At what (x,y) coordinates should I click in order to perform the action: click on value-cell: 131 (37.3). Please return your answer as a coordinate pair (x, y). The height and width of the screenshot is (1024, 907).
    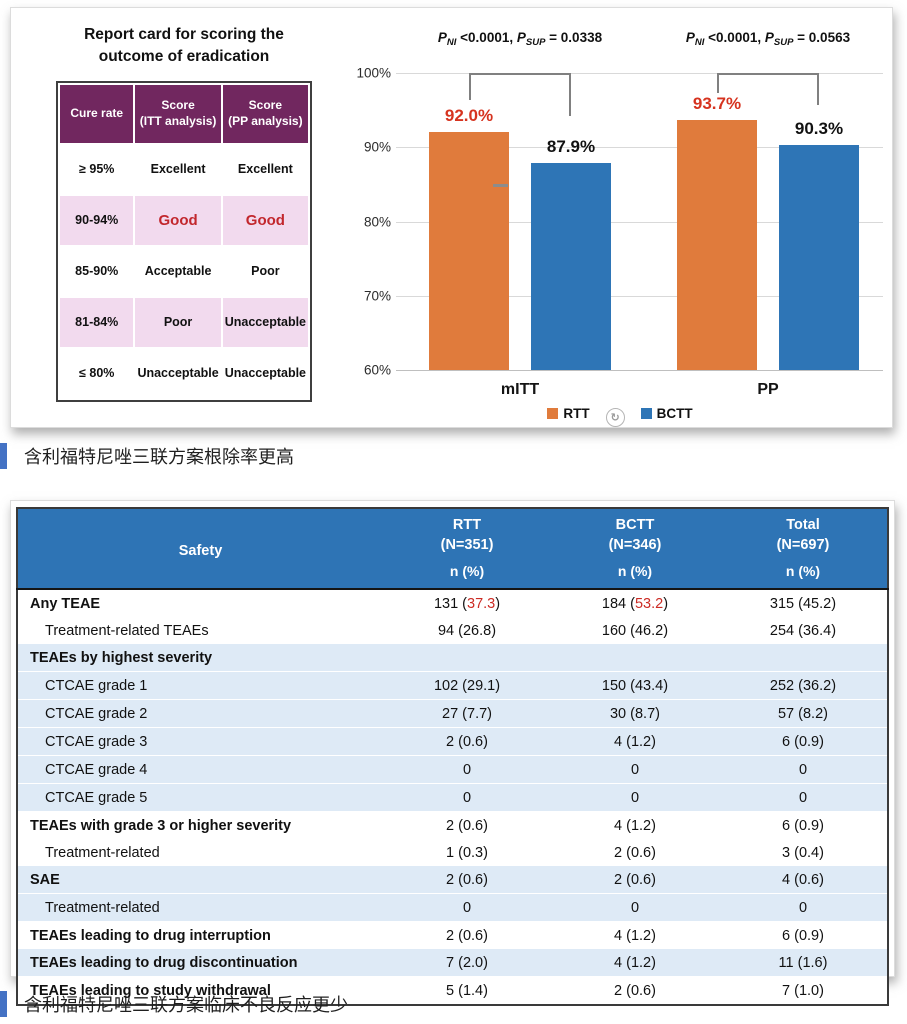
    Looking at the image, I should click on (467, 603).